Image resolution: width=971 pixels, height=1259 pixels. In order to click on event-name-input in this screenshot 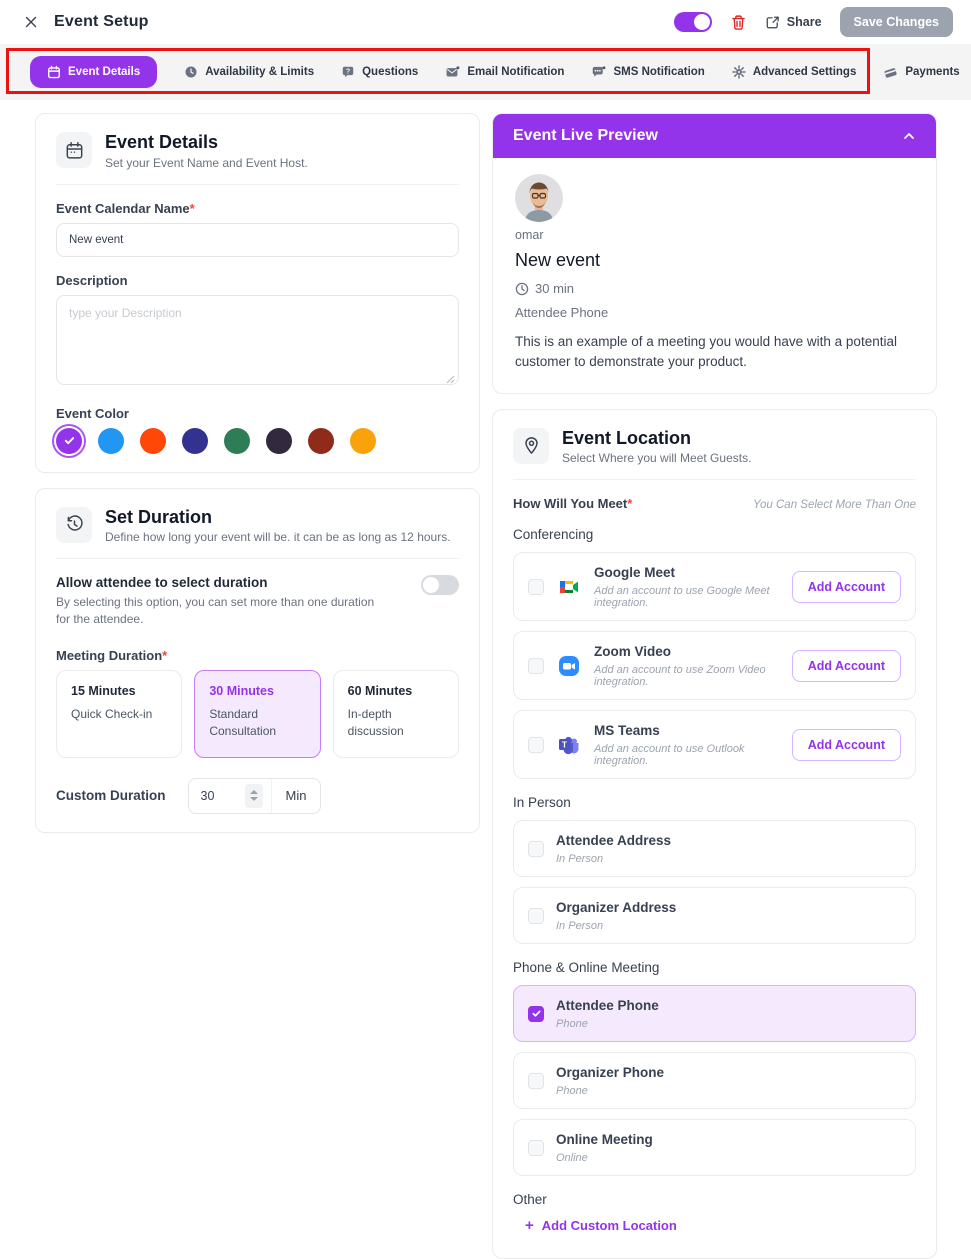, I will do `click(257, 240)`.